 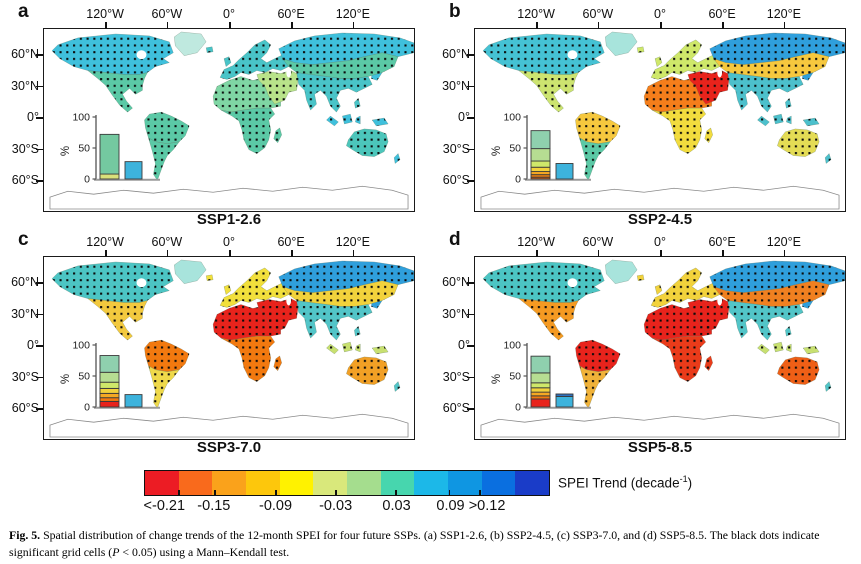 I want to click on colorbar-title: SPEI Trend (decade-1), so click(x=625, y=482).